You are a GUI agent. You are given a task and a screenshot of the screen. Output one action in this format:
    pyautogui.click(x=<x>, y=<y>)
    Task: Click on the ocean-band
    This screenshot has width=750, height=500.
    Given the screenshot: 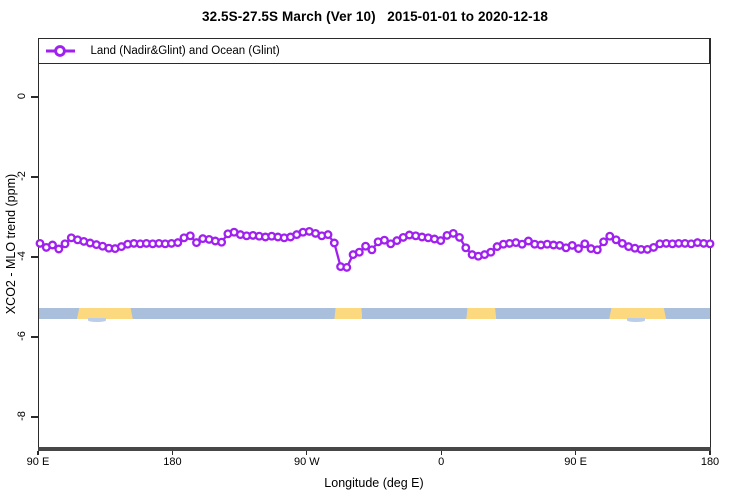 What is the action you would take?
    pyautogui.click(x=374, y=313)
    